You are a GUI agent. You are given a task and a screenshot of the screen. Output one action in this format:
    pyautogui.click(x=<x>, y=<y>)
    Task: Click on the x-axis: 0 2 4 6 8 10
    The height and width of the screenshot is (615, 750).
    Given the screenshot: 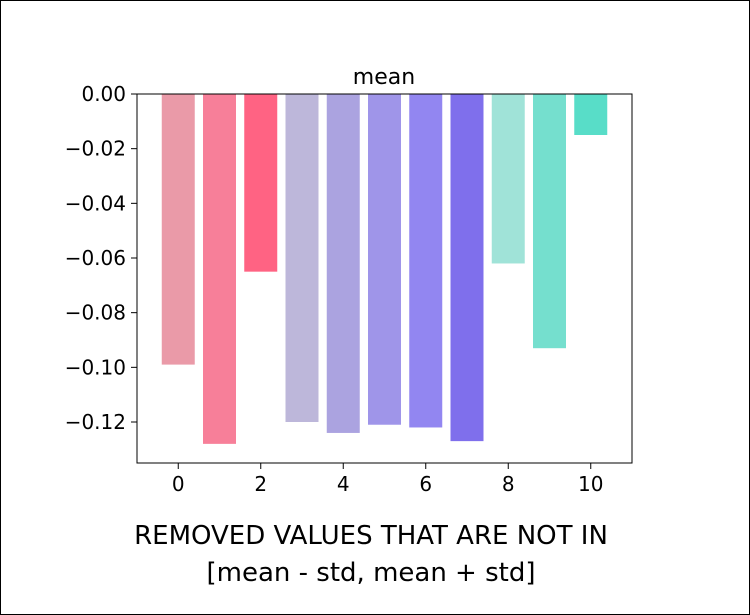 What is the action you would take?
    pyautogui.click(x=387, y=479)
    